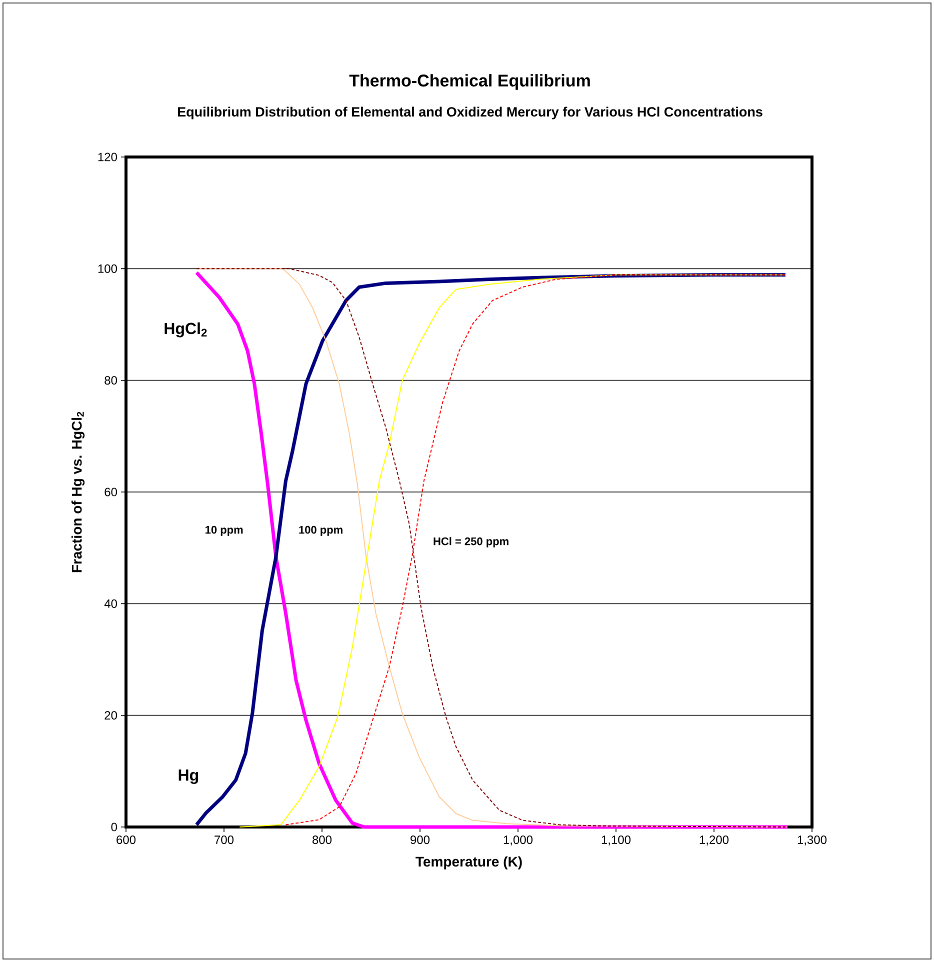  I want to click on y-axis-title: Fraction of Hg vs. HgCl$_{2}$, so click(78, 492).